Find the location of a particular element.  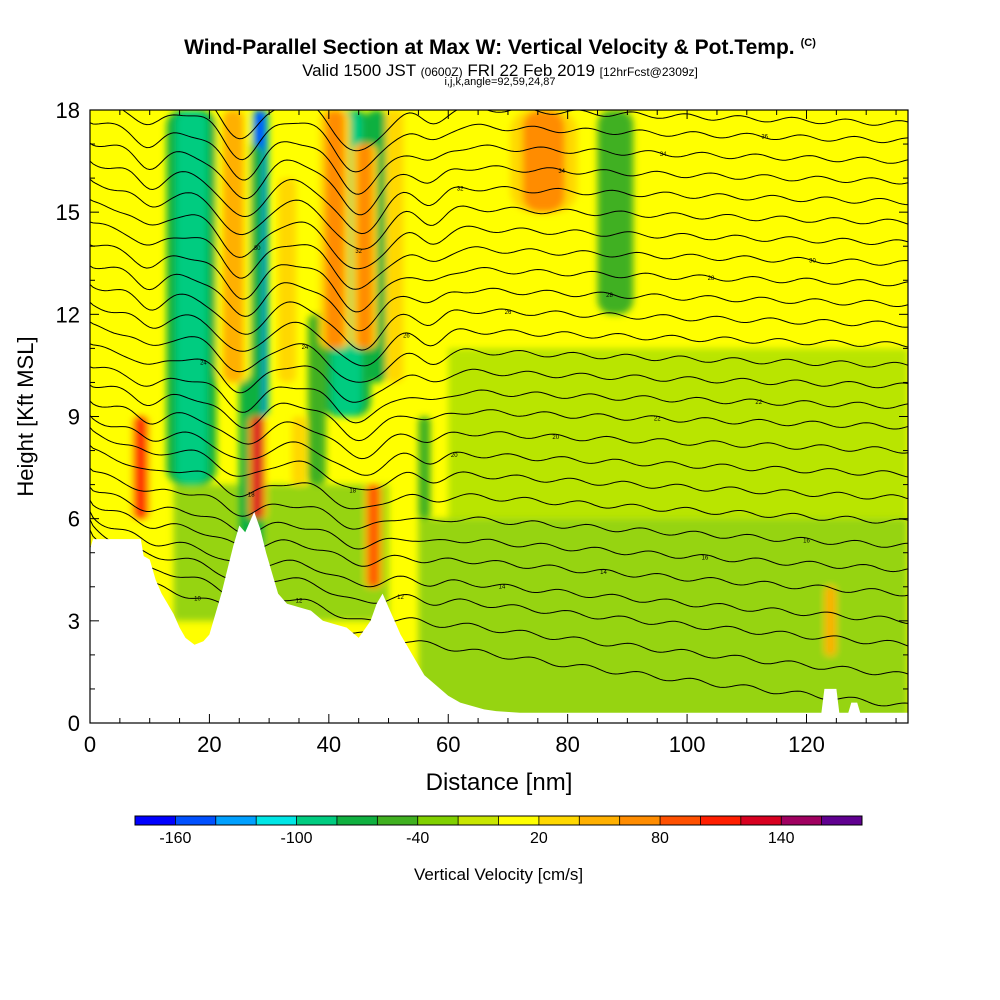

y-axis-label: Height [Kft MSL] is located at coordinates (25, 416).